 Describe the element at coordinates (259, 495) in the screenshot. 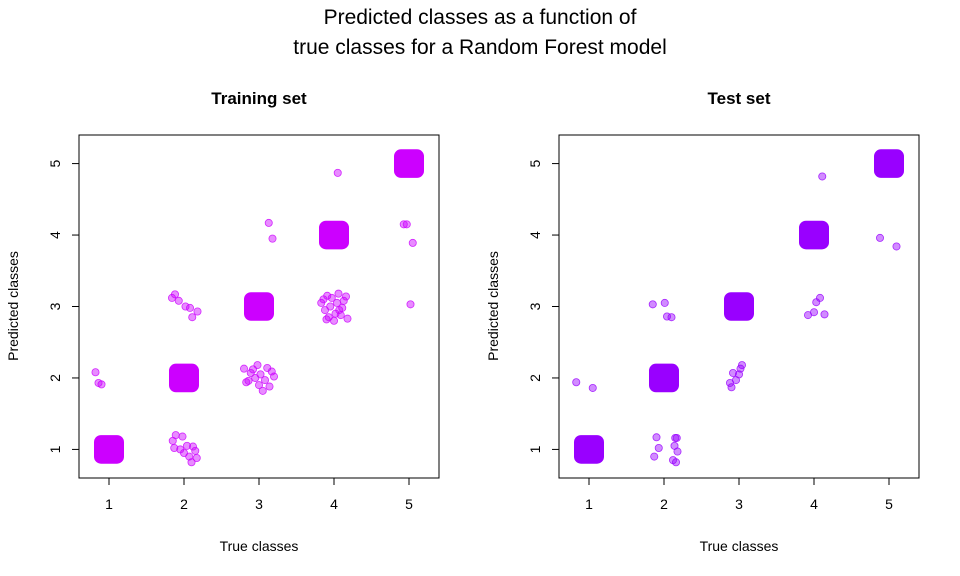

I see `training-x-axis: 1 2 3 4 5` at that location.